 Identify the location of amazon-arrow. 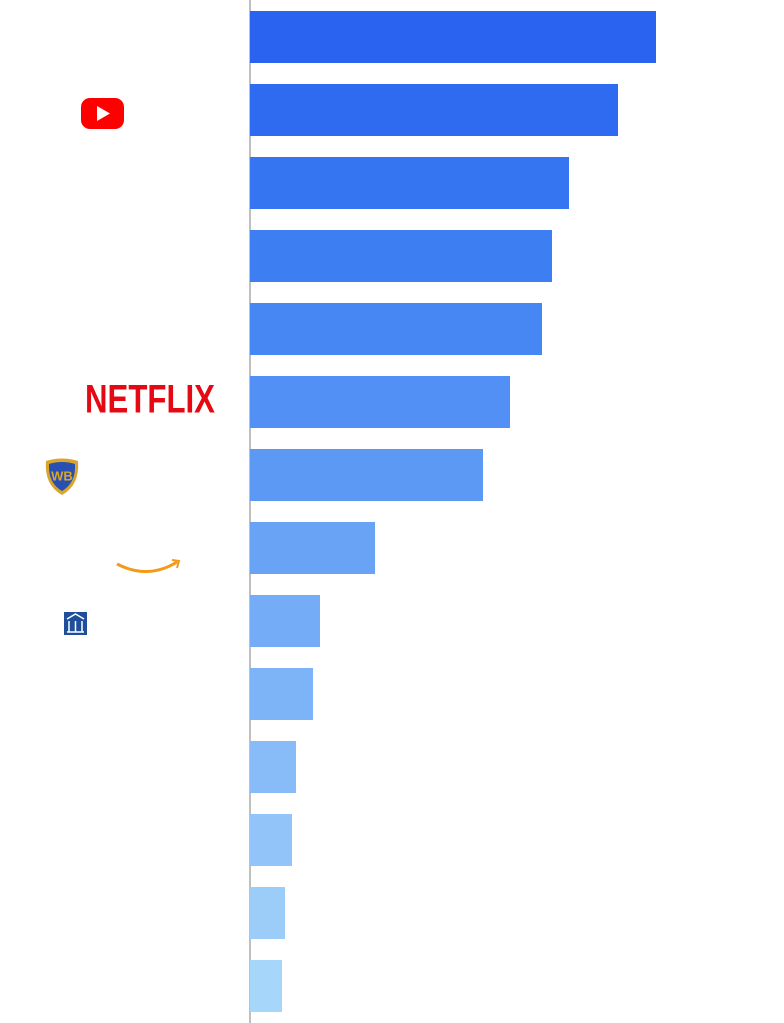
(176, 564).